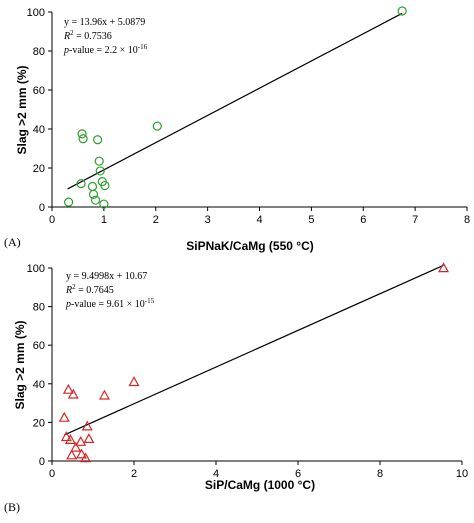  Describe the element at coordinates (93, 36) in the screenshot. I see `panel-a-r2-value: = 0.7536` at that location.